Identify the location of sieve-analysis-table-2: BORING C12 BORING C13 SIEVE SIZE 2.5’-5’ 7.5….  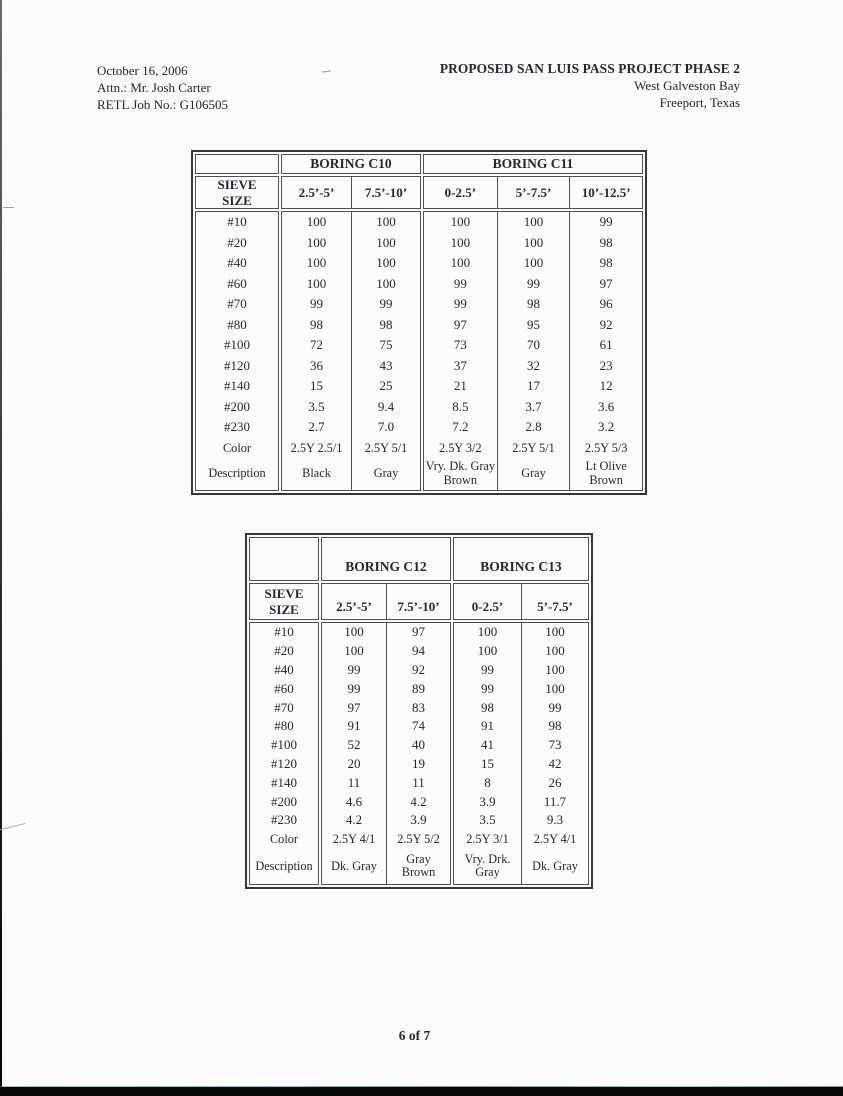
(419, 711).